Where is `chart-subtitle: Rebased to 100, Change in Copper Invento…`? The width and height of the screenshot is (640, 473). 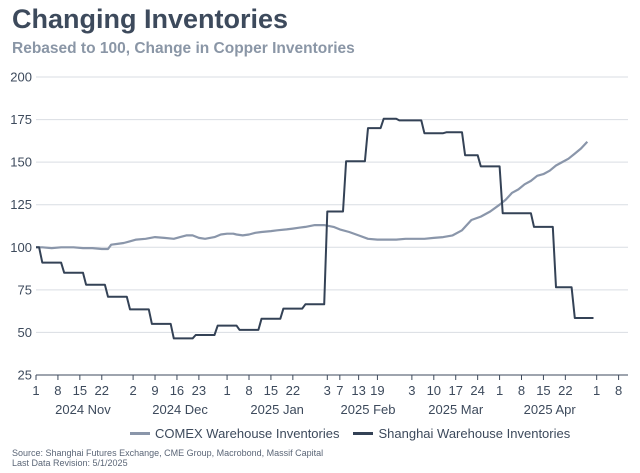
chart-subtitle: Rebased to 100, Change in Copper Invento… is located at coordinates (183, 48).